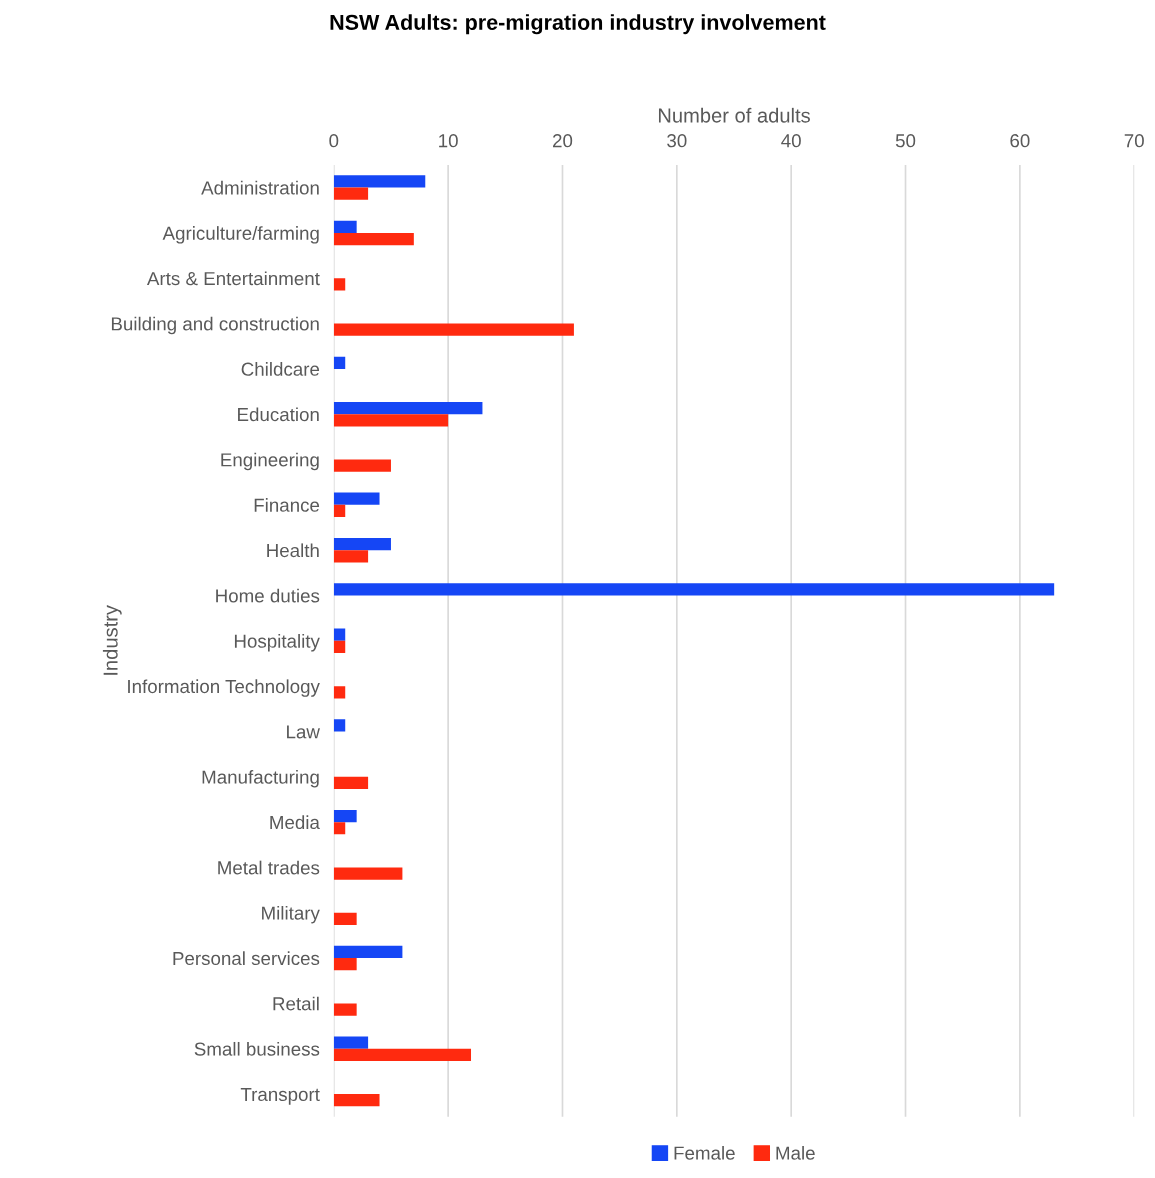 The image size is (1155, 1178). I want to click on chart-title: NSW Adults: pre-migration industry involvement, so click(578, 24).